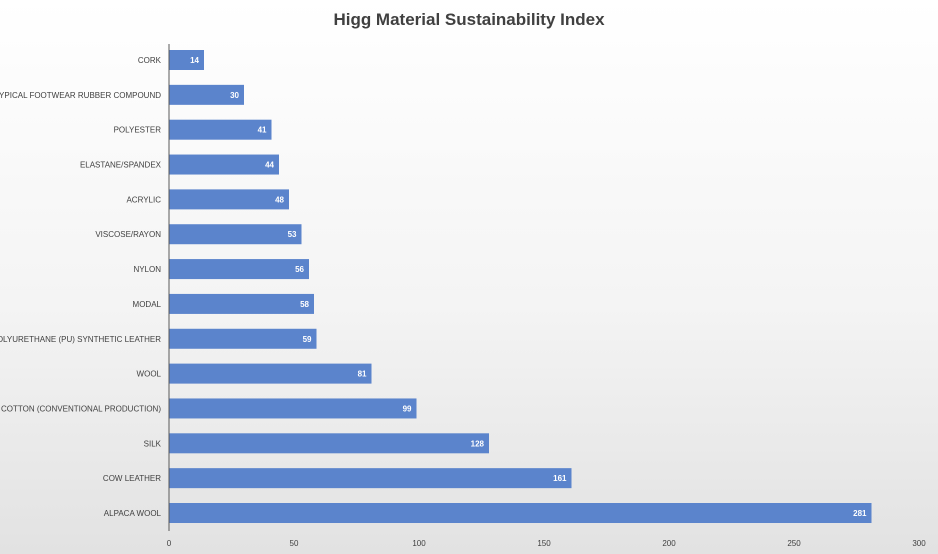 The image size is (938, 554). I want to click on category-label: SILK, so click(153, 443).